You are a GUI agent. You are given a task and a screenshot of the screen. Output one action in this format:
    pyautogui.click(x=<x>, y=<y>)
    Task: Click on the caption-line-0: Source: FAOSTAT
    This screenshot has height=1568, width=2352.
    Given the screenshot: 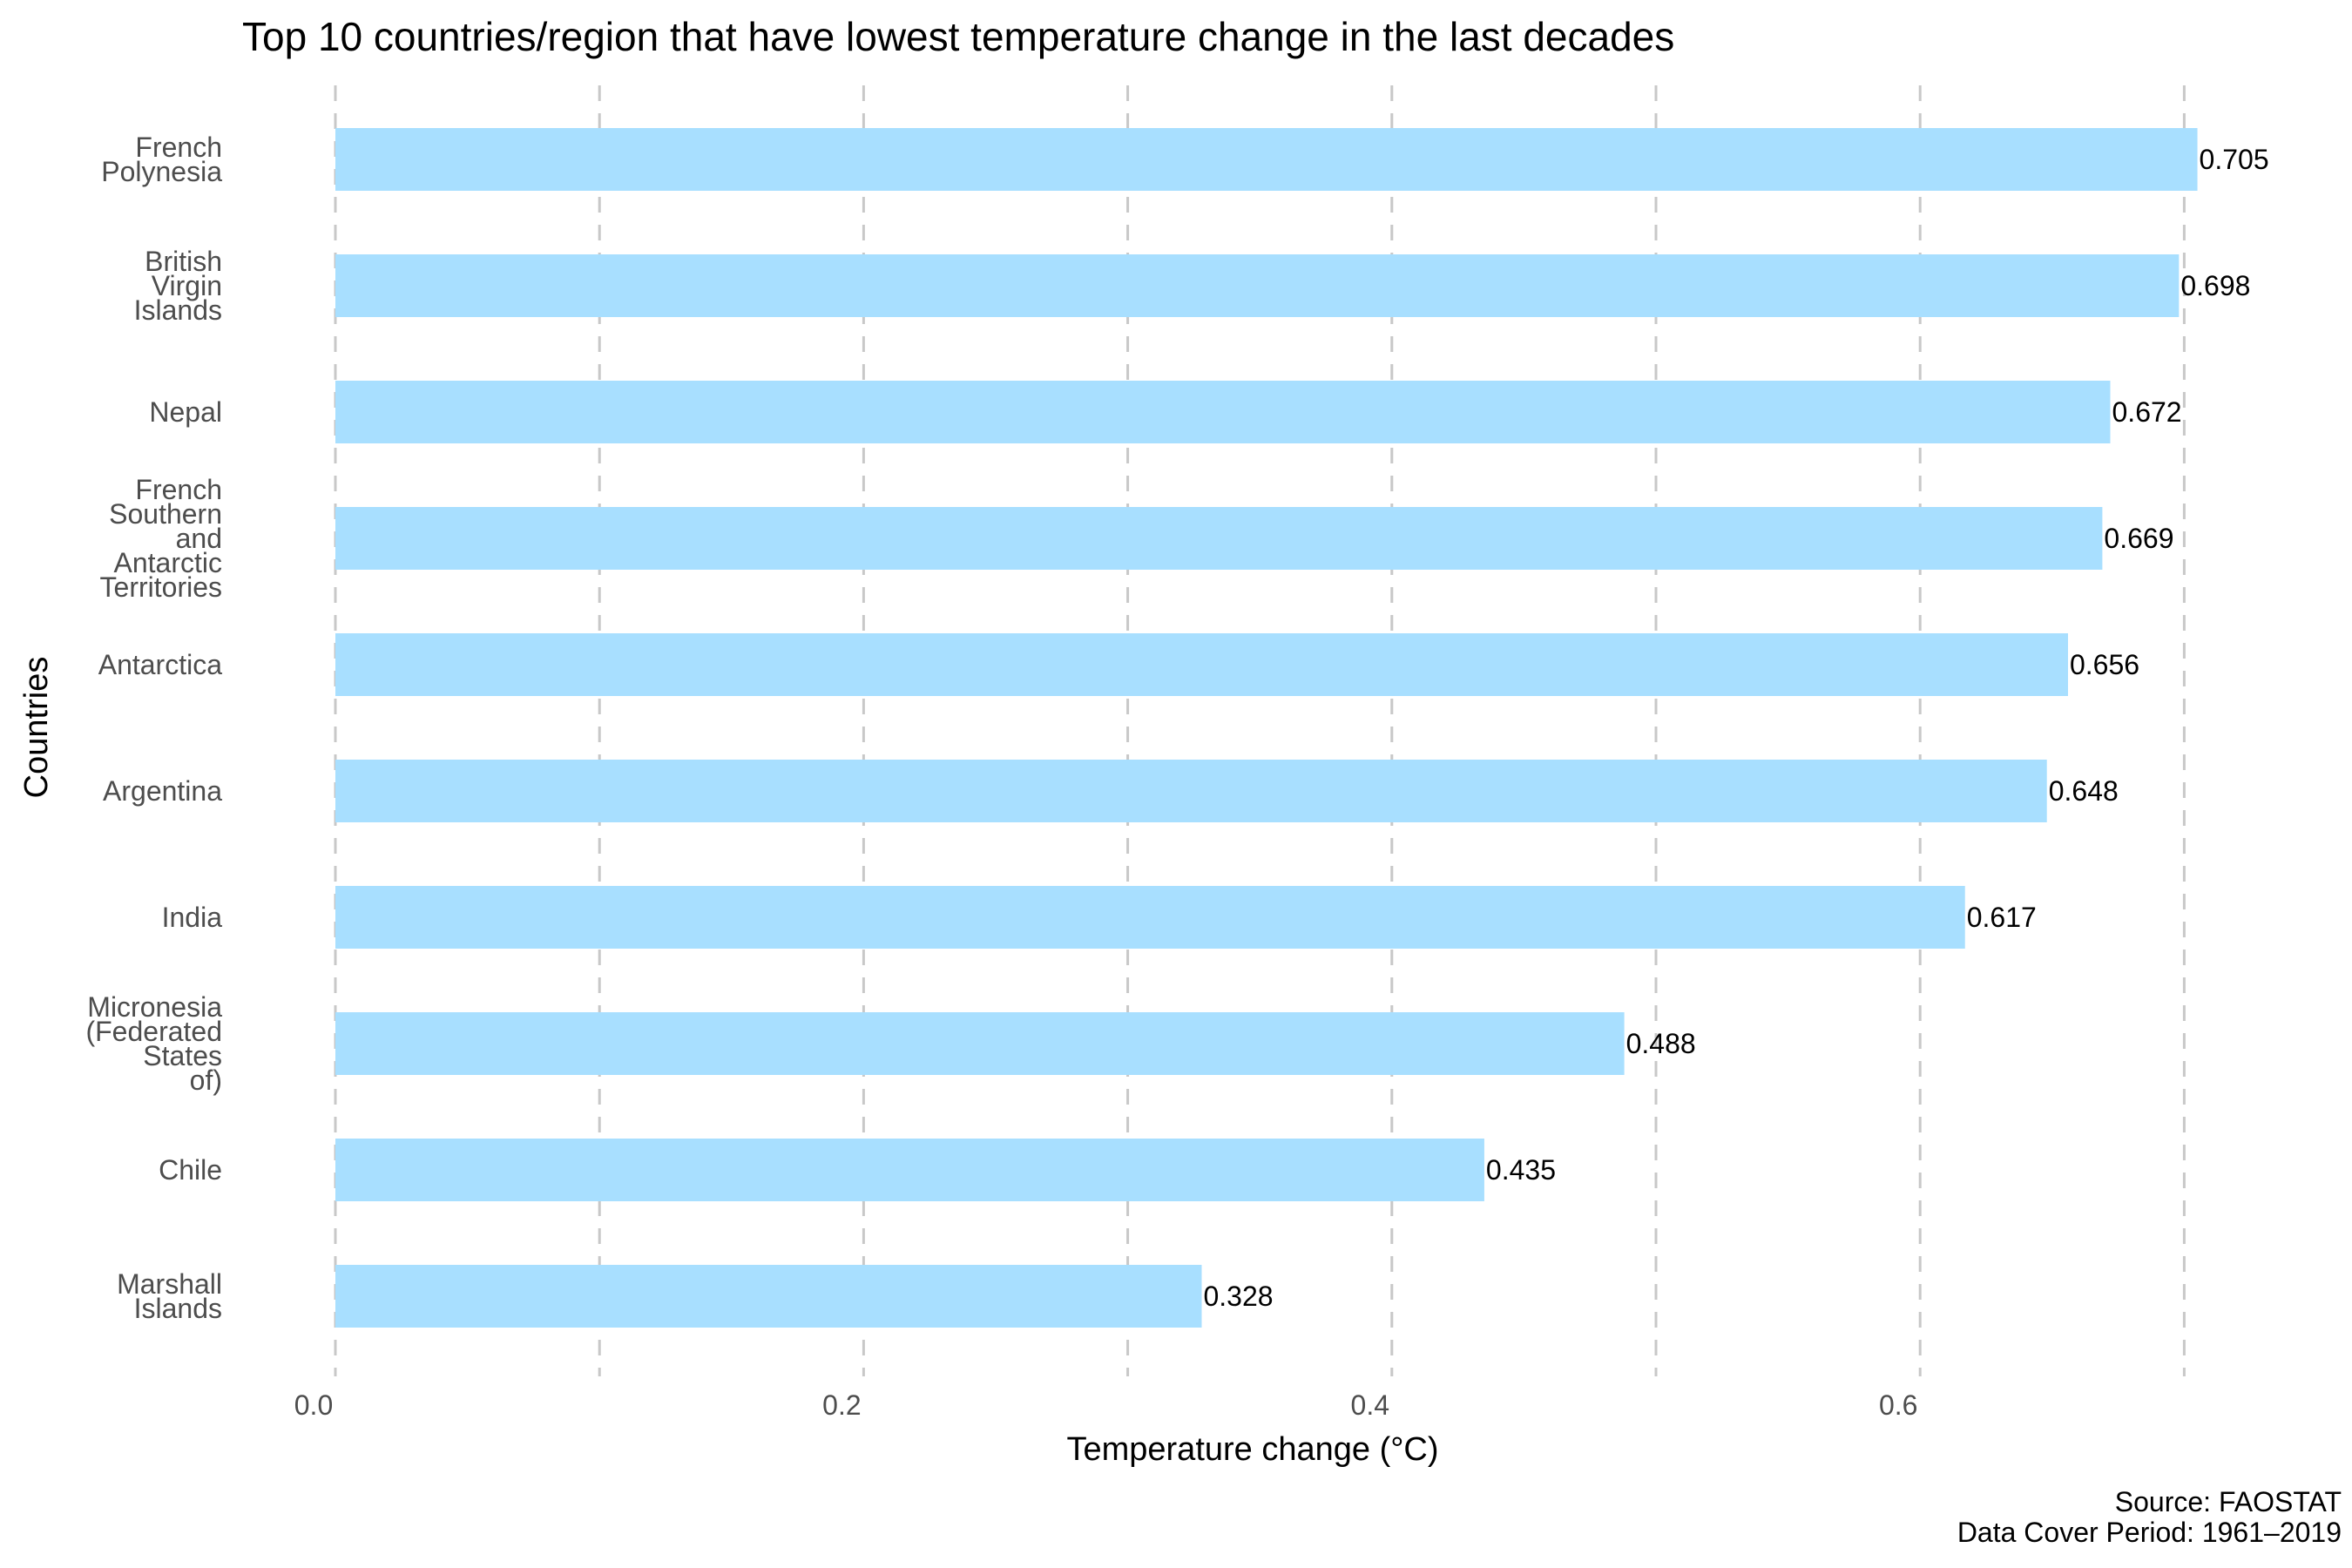 What is the action you would take?
    pyautogui.click(x=2228, y=1501)
    